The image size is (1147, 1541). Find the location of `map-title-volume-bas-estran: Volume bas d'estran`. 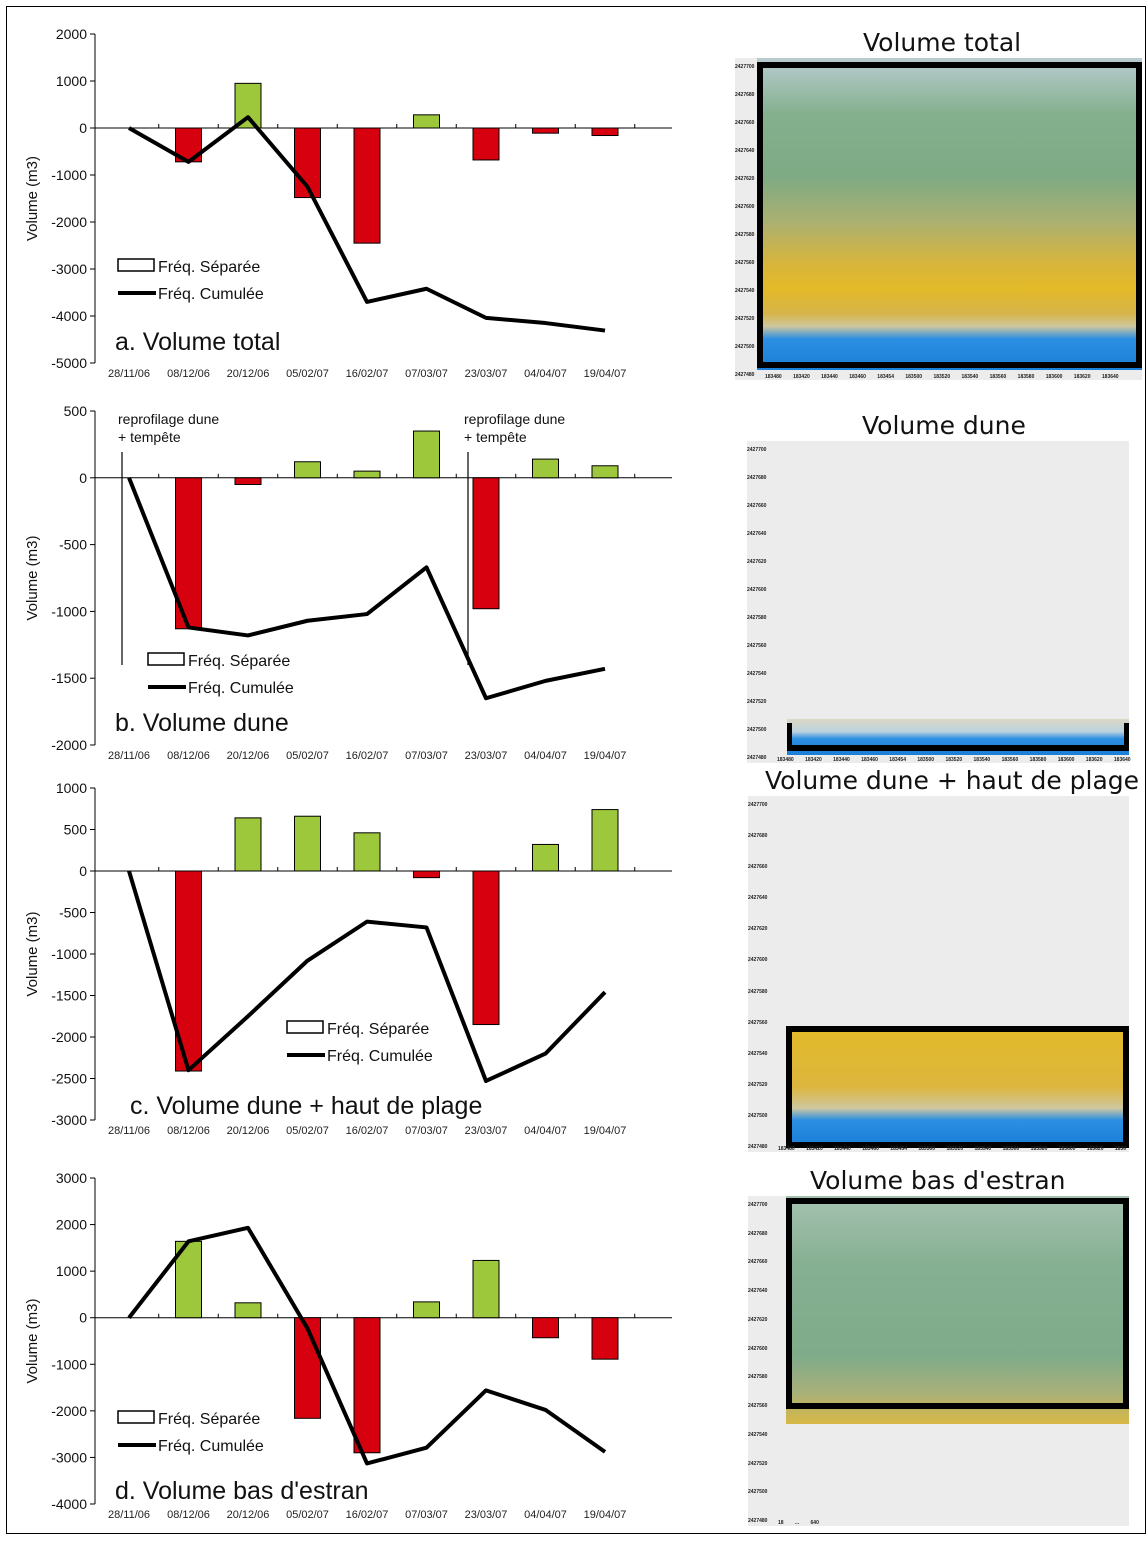

map-title-volume-bas-estran: Volume bas d'estran is located at coordinates (938, 1180).